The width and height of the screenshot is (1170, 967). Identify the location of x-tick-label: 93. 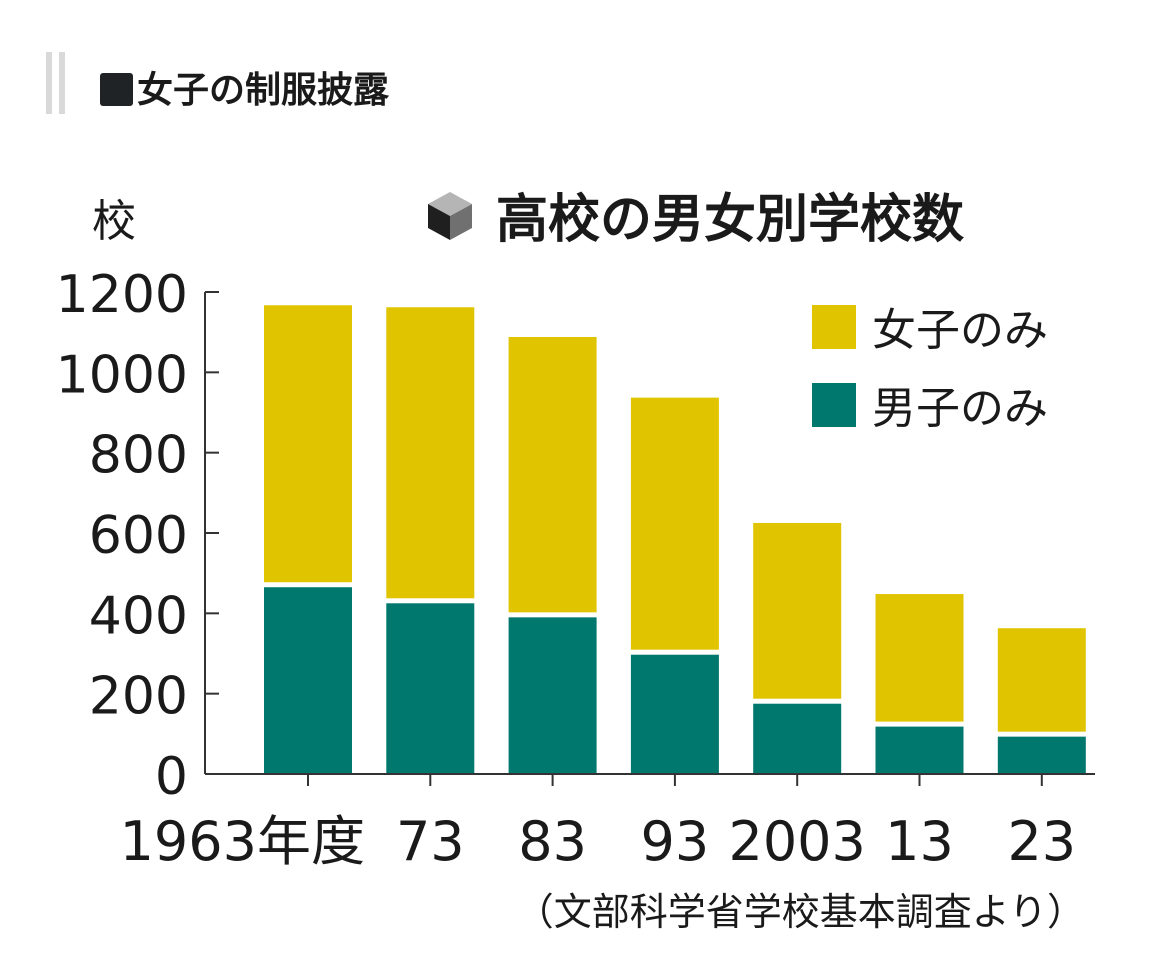
(675, 841).